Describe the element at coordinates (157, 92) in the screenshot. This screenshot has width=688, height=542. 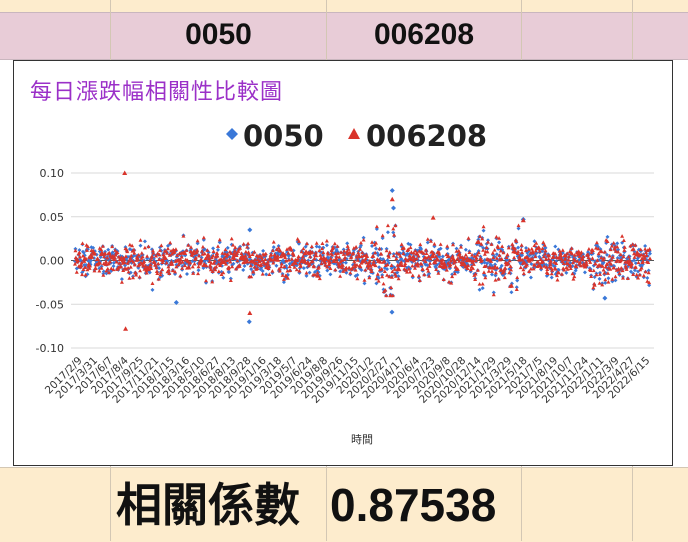
I see `chart-title: 每日漲跌幅相關性比較圖` at that location.